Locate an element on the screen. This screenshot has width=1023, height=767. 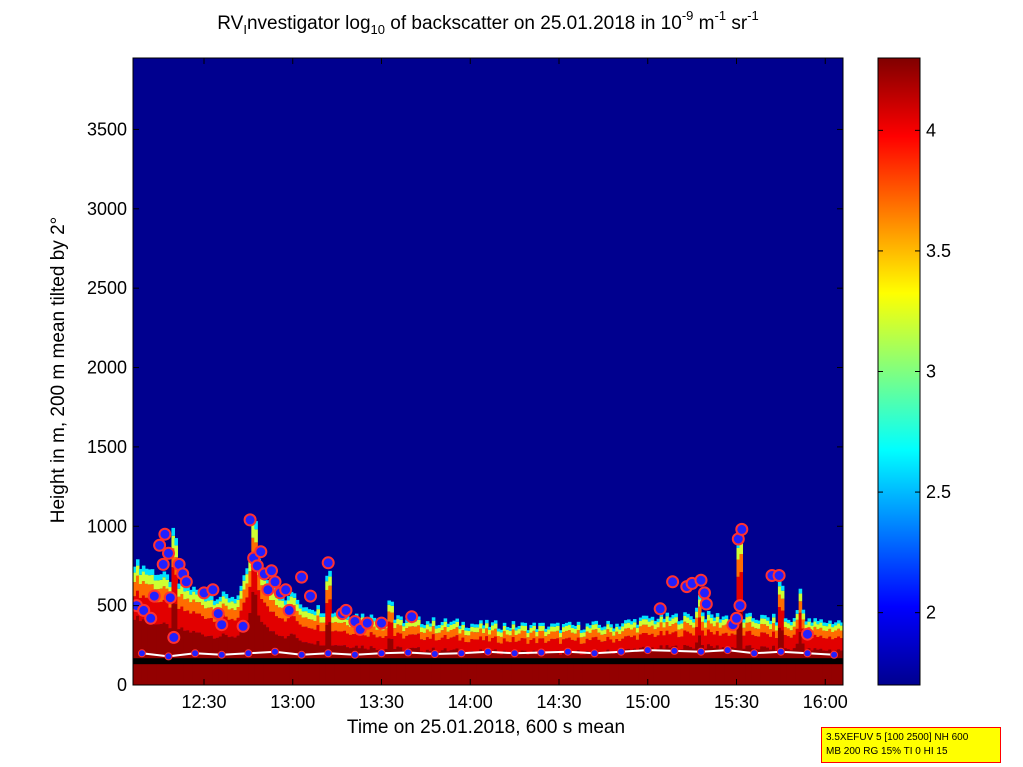
y-tick-label: 3000 is located at coordinates (107, 209).